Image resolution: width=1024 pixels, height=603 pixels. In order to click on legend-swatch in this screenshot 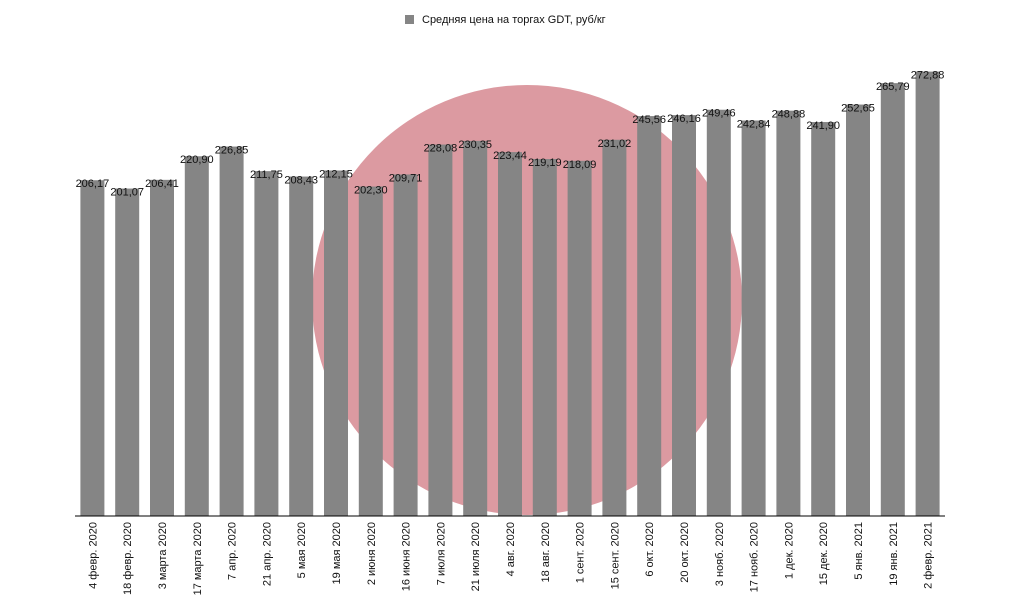, I will do `click(409, 19)`.